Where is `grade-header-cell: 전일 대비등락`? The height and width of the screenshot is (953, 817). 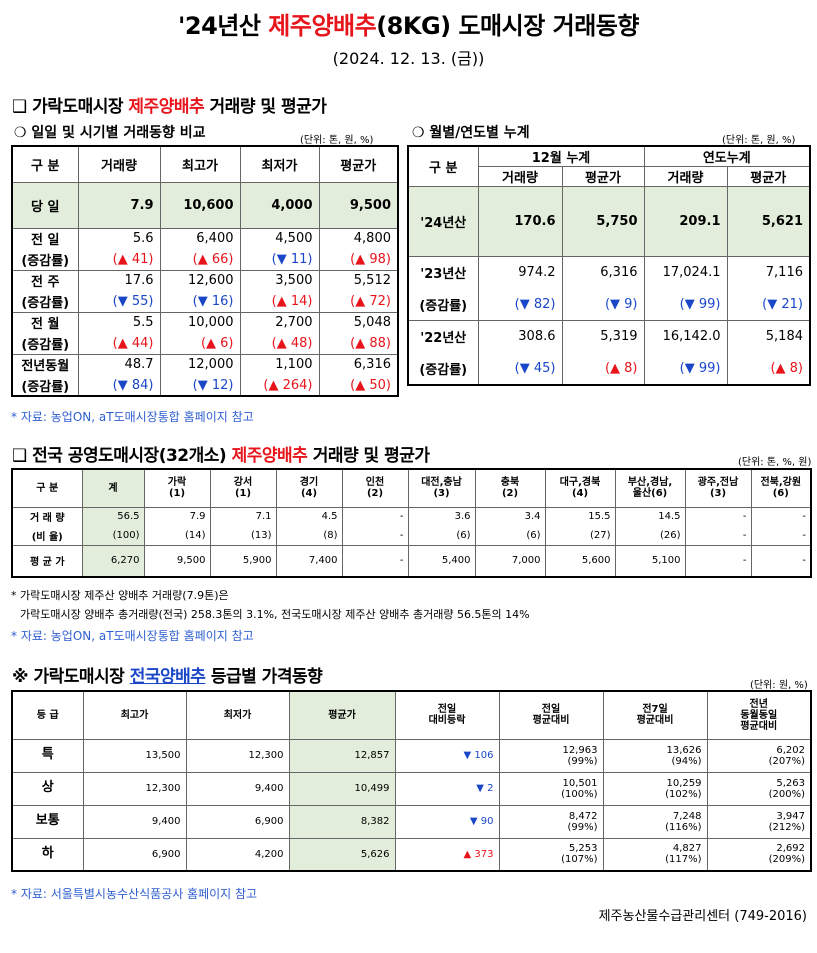 grade-header-cell: 전일 대비등락 is located at coordinates (447, 715).